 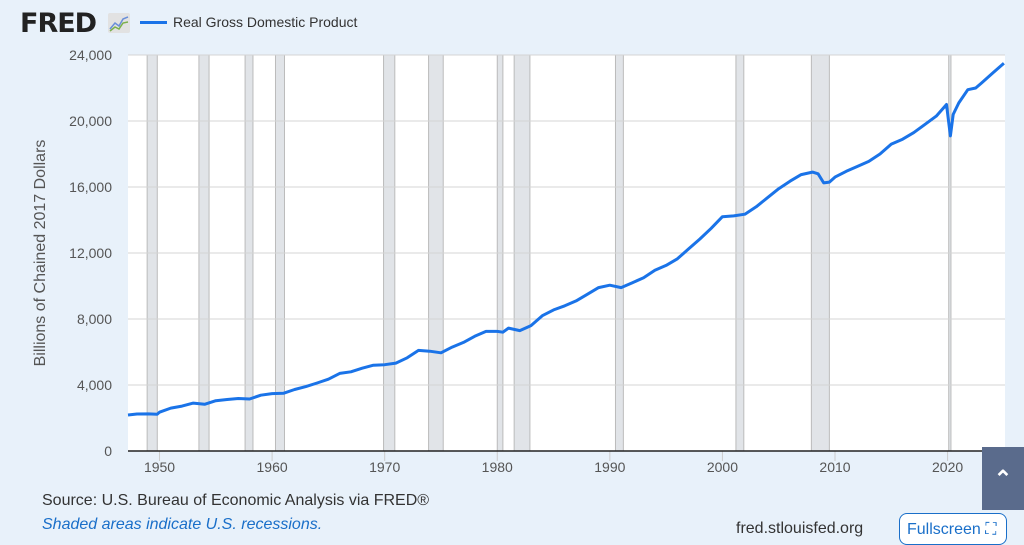 I want to click on fred-logo: FRED, so click(x=58, y=23).